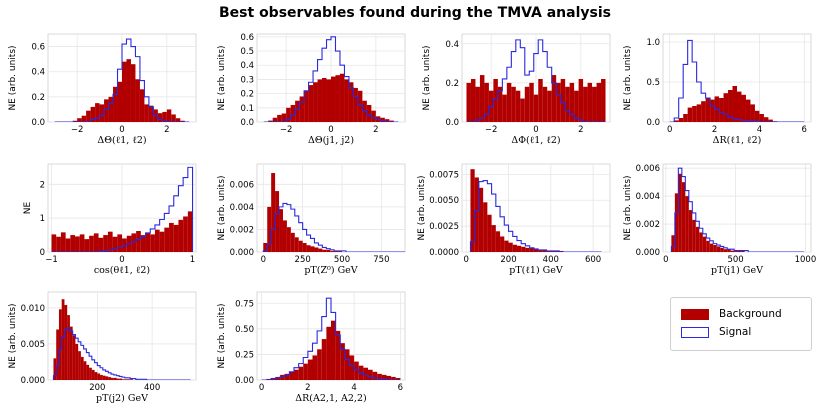 The width and height of the screenshot is (830, 415). What do you see at coordinates (737, 140) in the screenshot?
I see `x-axis-label: ΔR(ℓ1, ℓ2)` at bounding box center [737, 140].